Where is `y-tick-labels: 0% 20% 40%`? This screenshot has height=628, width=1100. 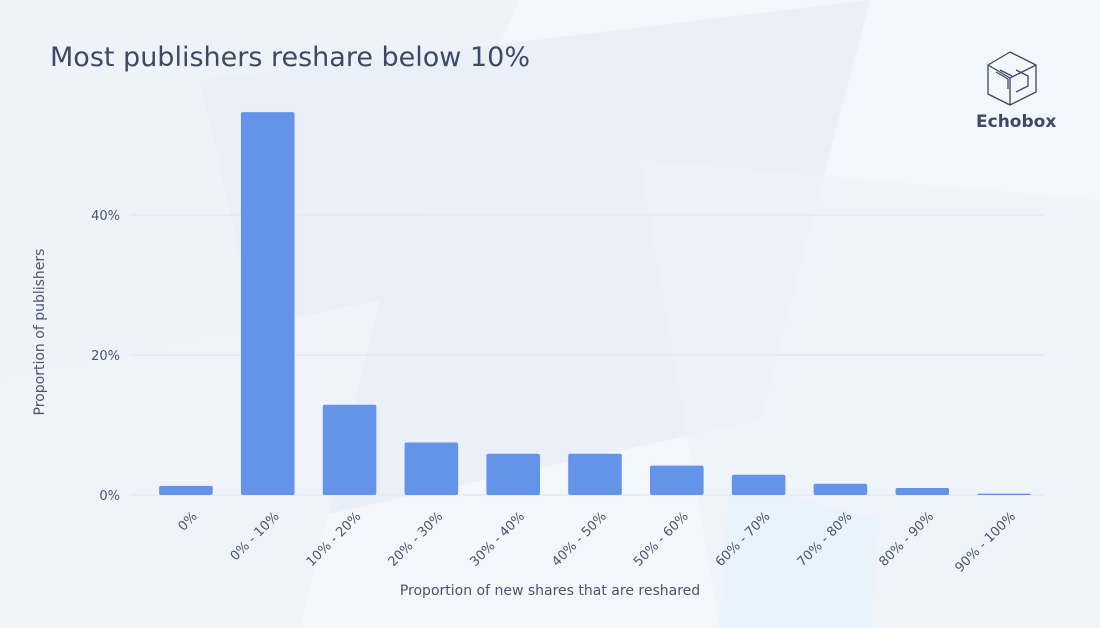 y-tick-labels: 0% 20% 40% is located at coordinates (105, 356).